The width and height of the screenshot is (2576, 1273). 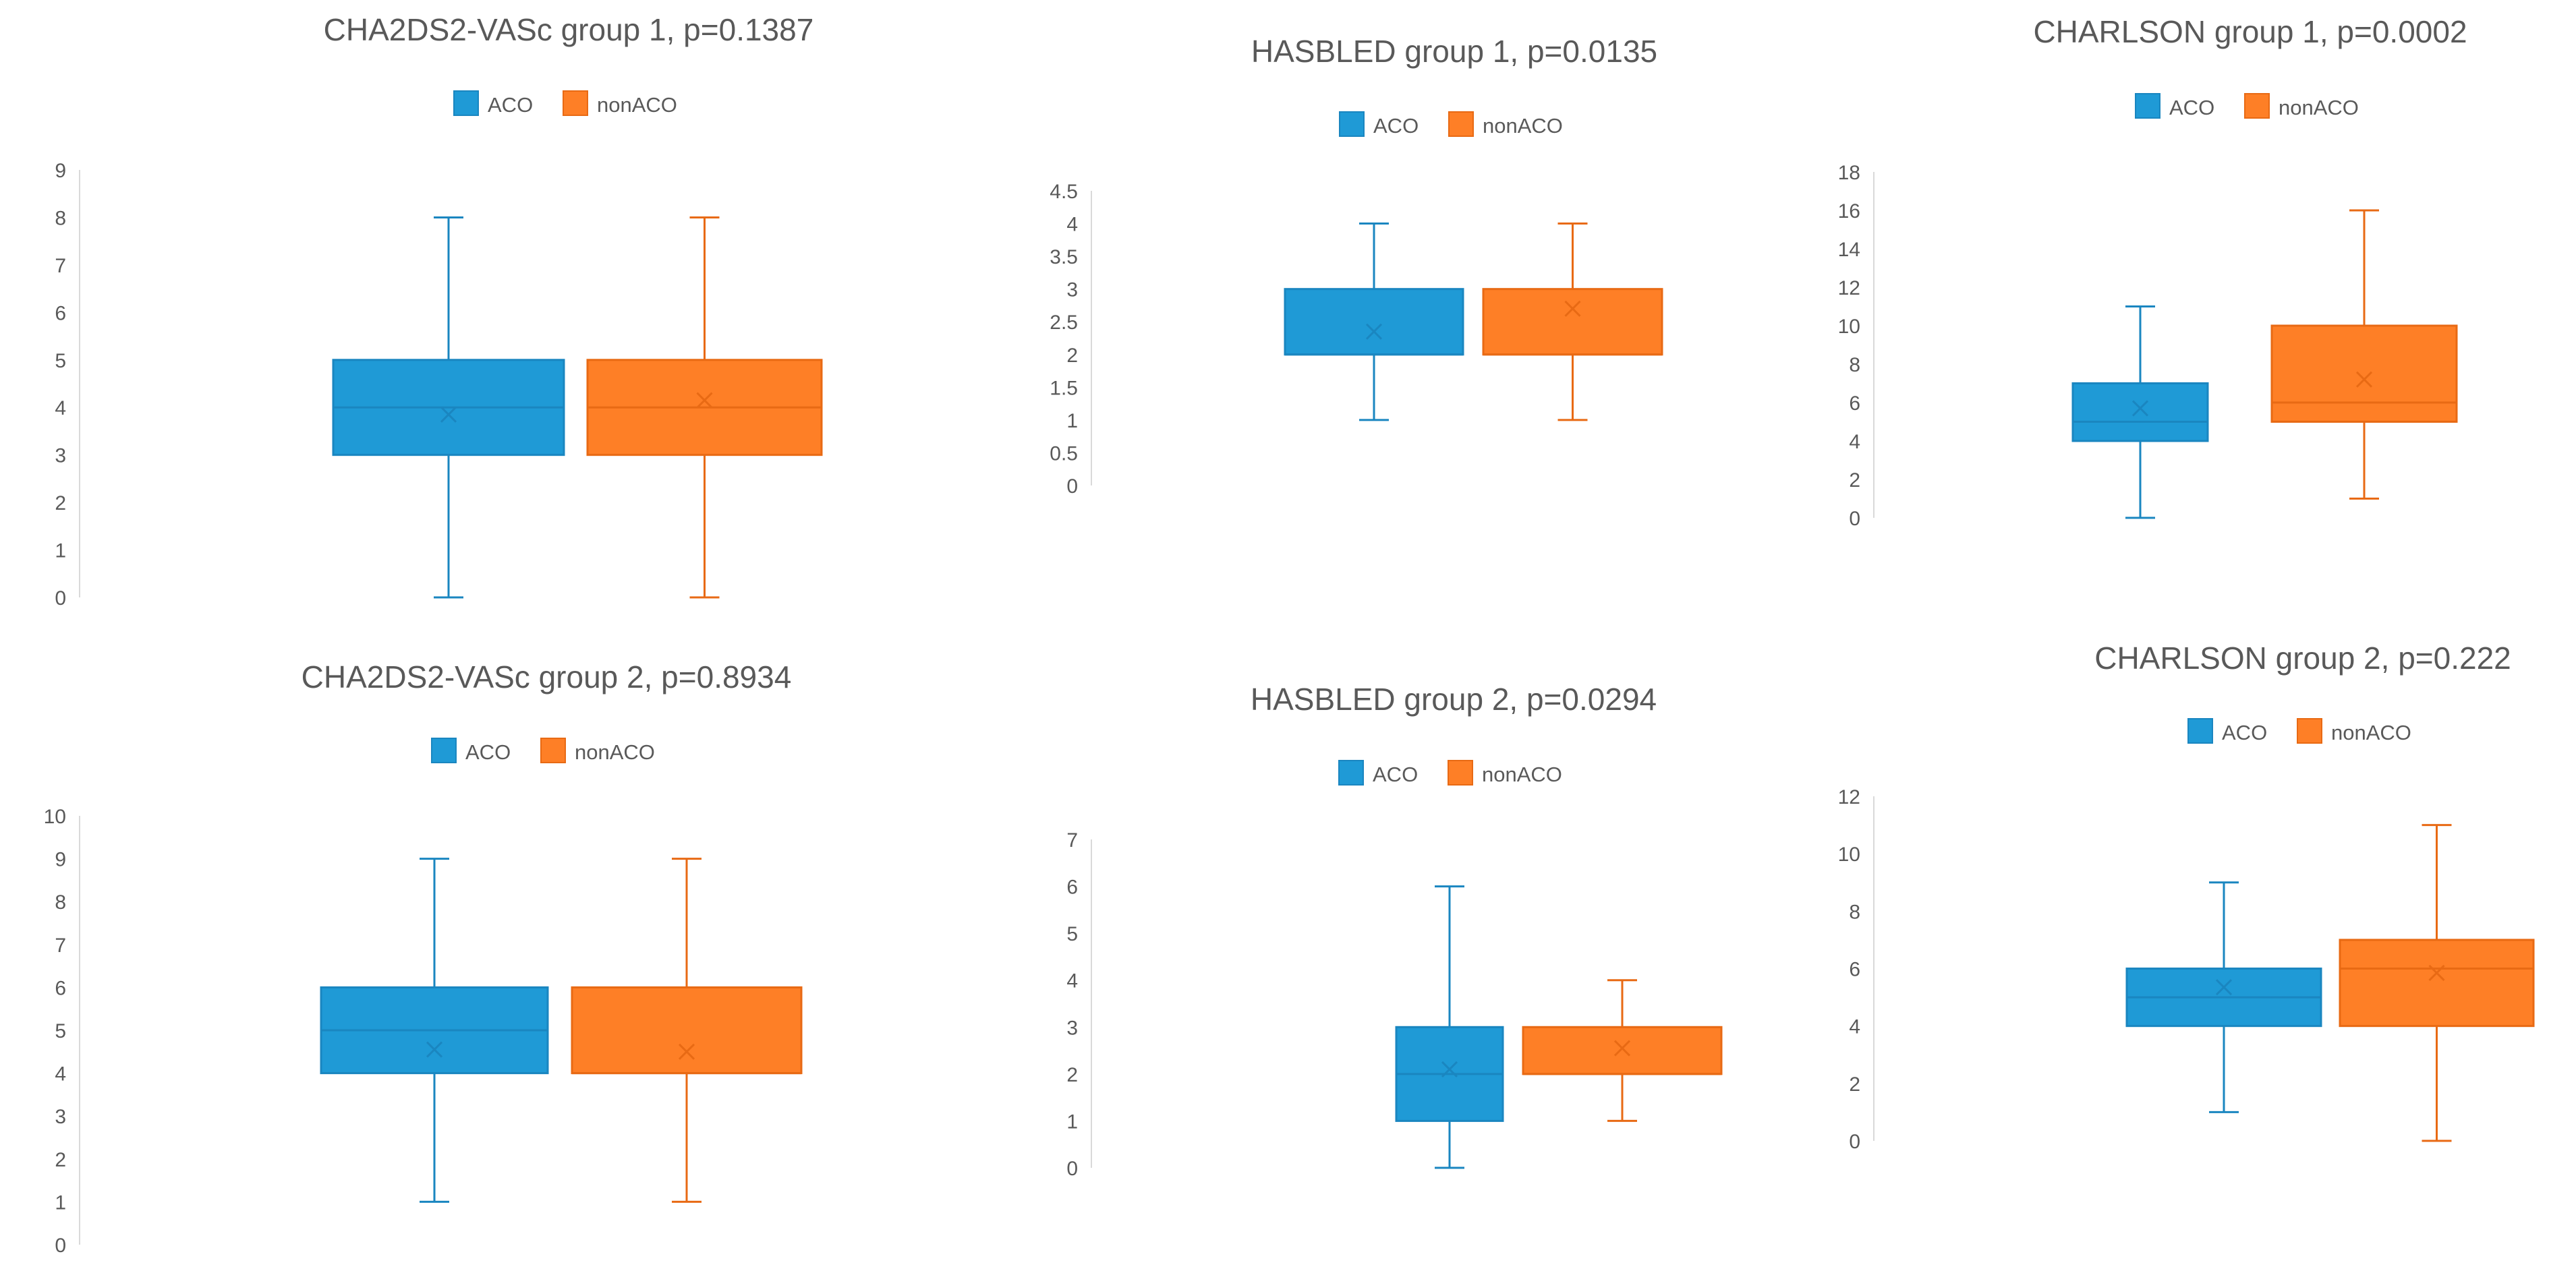 I want to click on y-tick-label: 3.5, so click(x=1064, y=257).